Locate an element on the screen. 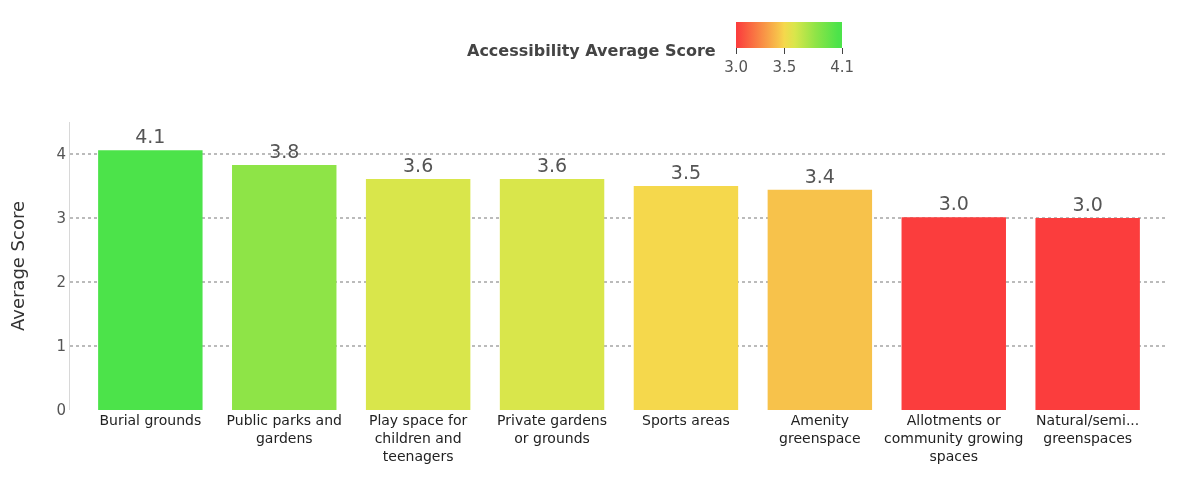 This screenshot has height=500, width=1188. x-tick-label: Private gardens or grounds is located at coordinates (552, 429).